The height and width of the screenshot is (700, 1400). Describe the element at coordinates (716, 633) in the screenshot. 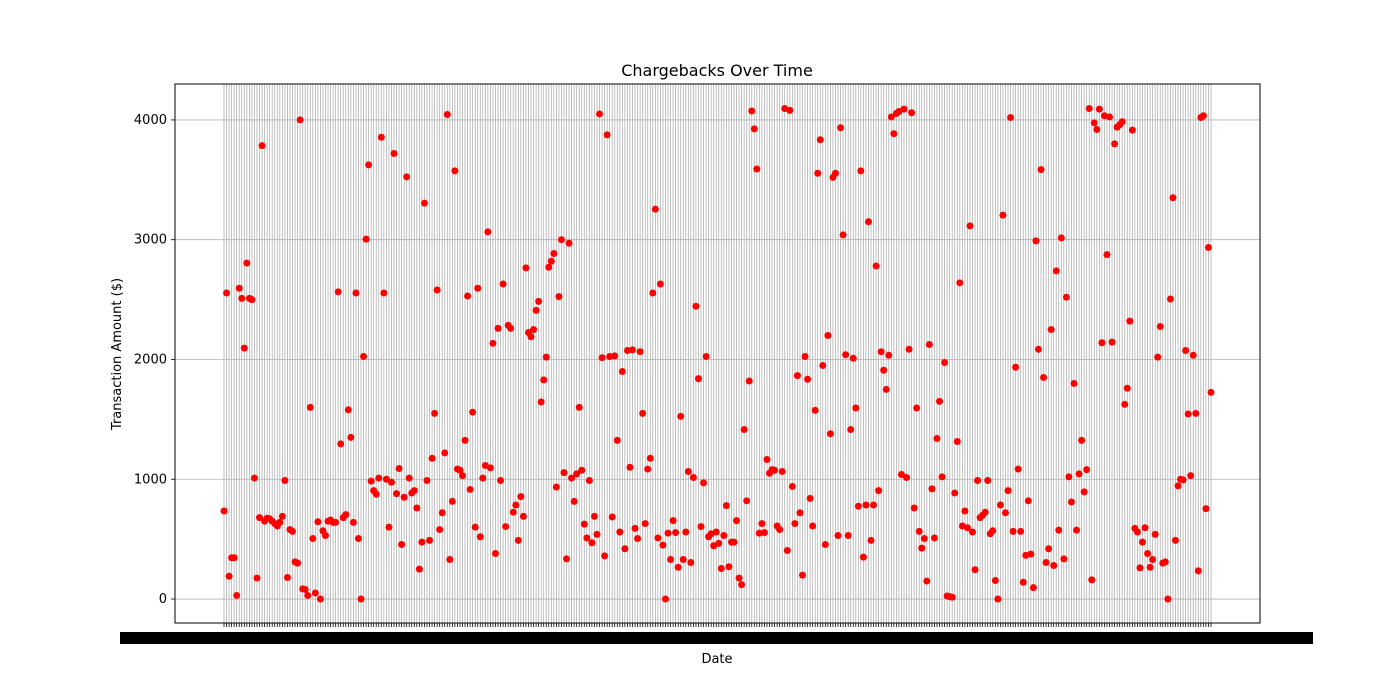

I see `x-axis` at that location.